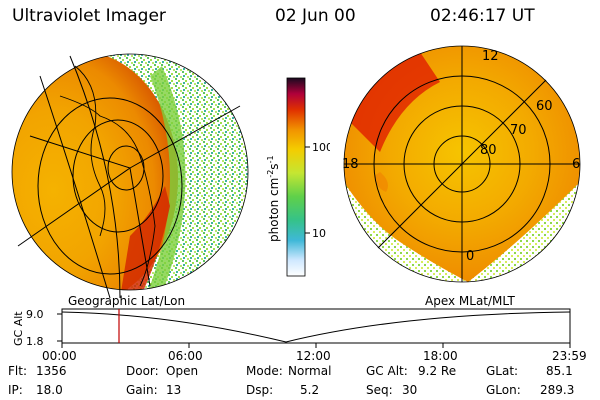 Image resolution: width=600 pixels, height=400 pixels. What do you see at coordinates (310, 371) in the screenshot?
I see `mode-value: Normal` at bounding box center [310, 371].